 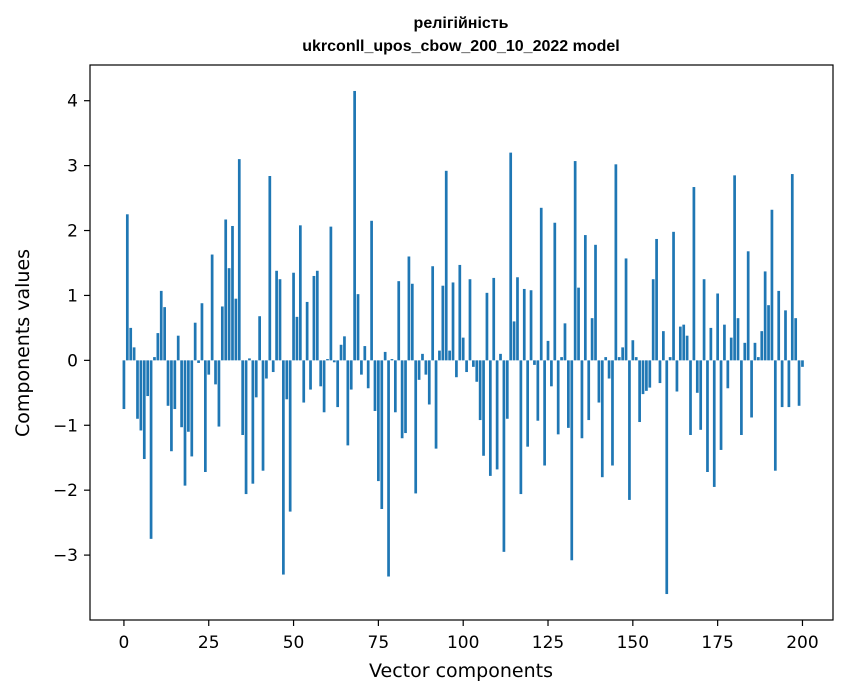 I want to click on y-tick-label: 4, so click(x=72, y=102).